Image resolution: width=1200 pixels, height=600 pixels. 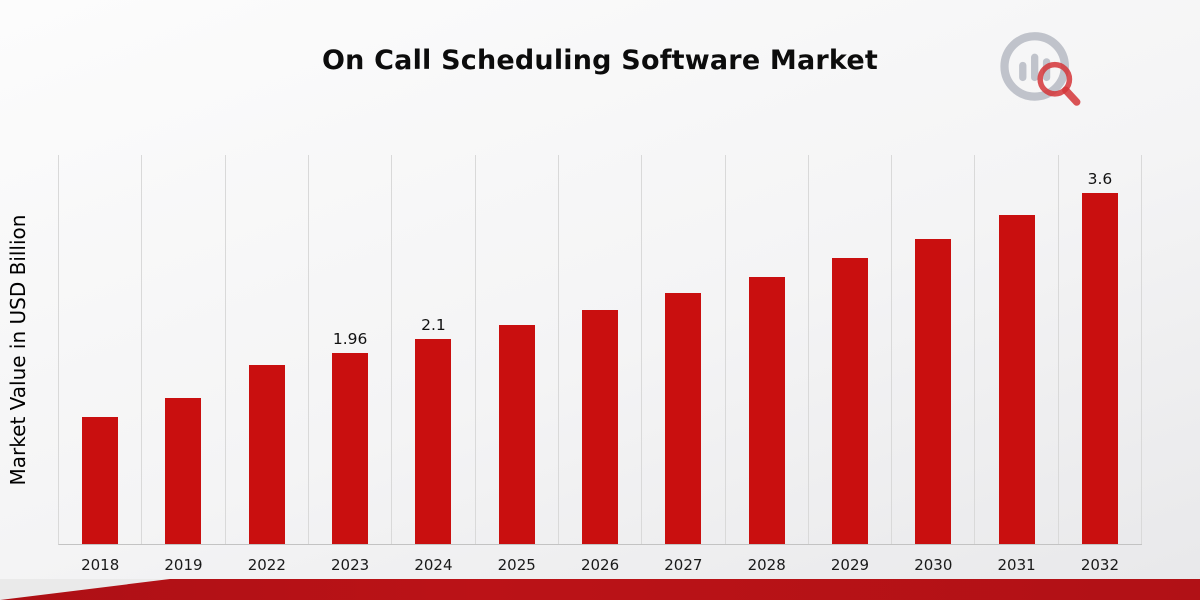 I want to click on category-slot-2018: 2018, so click(x=101, y=364).